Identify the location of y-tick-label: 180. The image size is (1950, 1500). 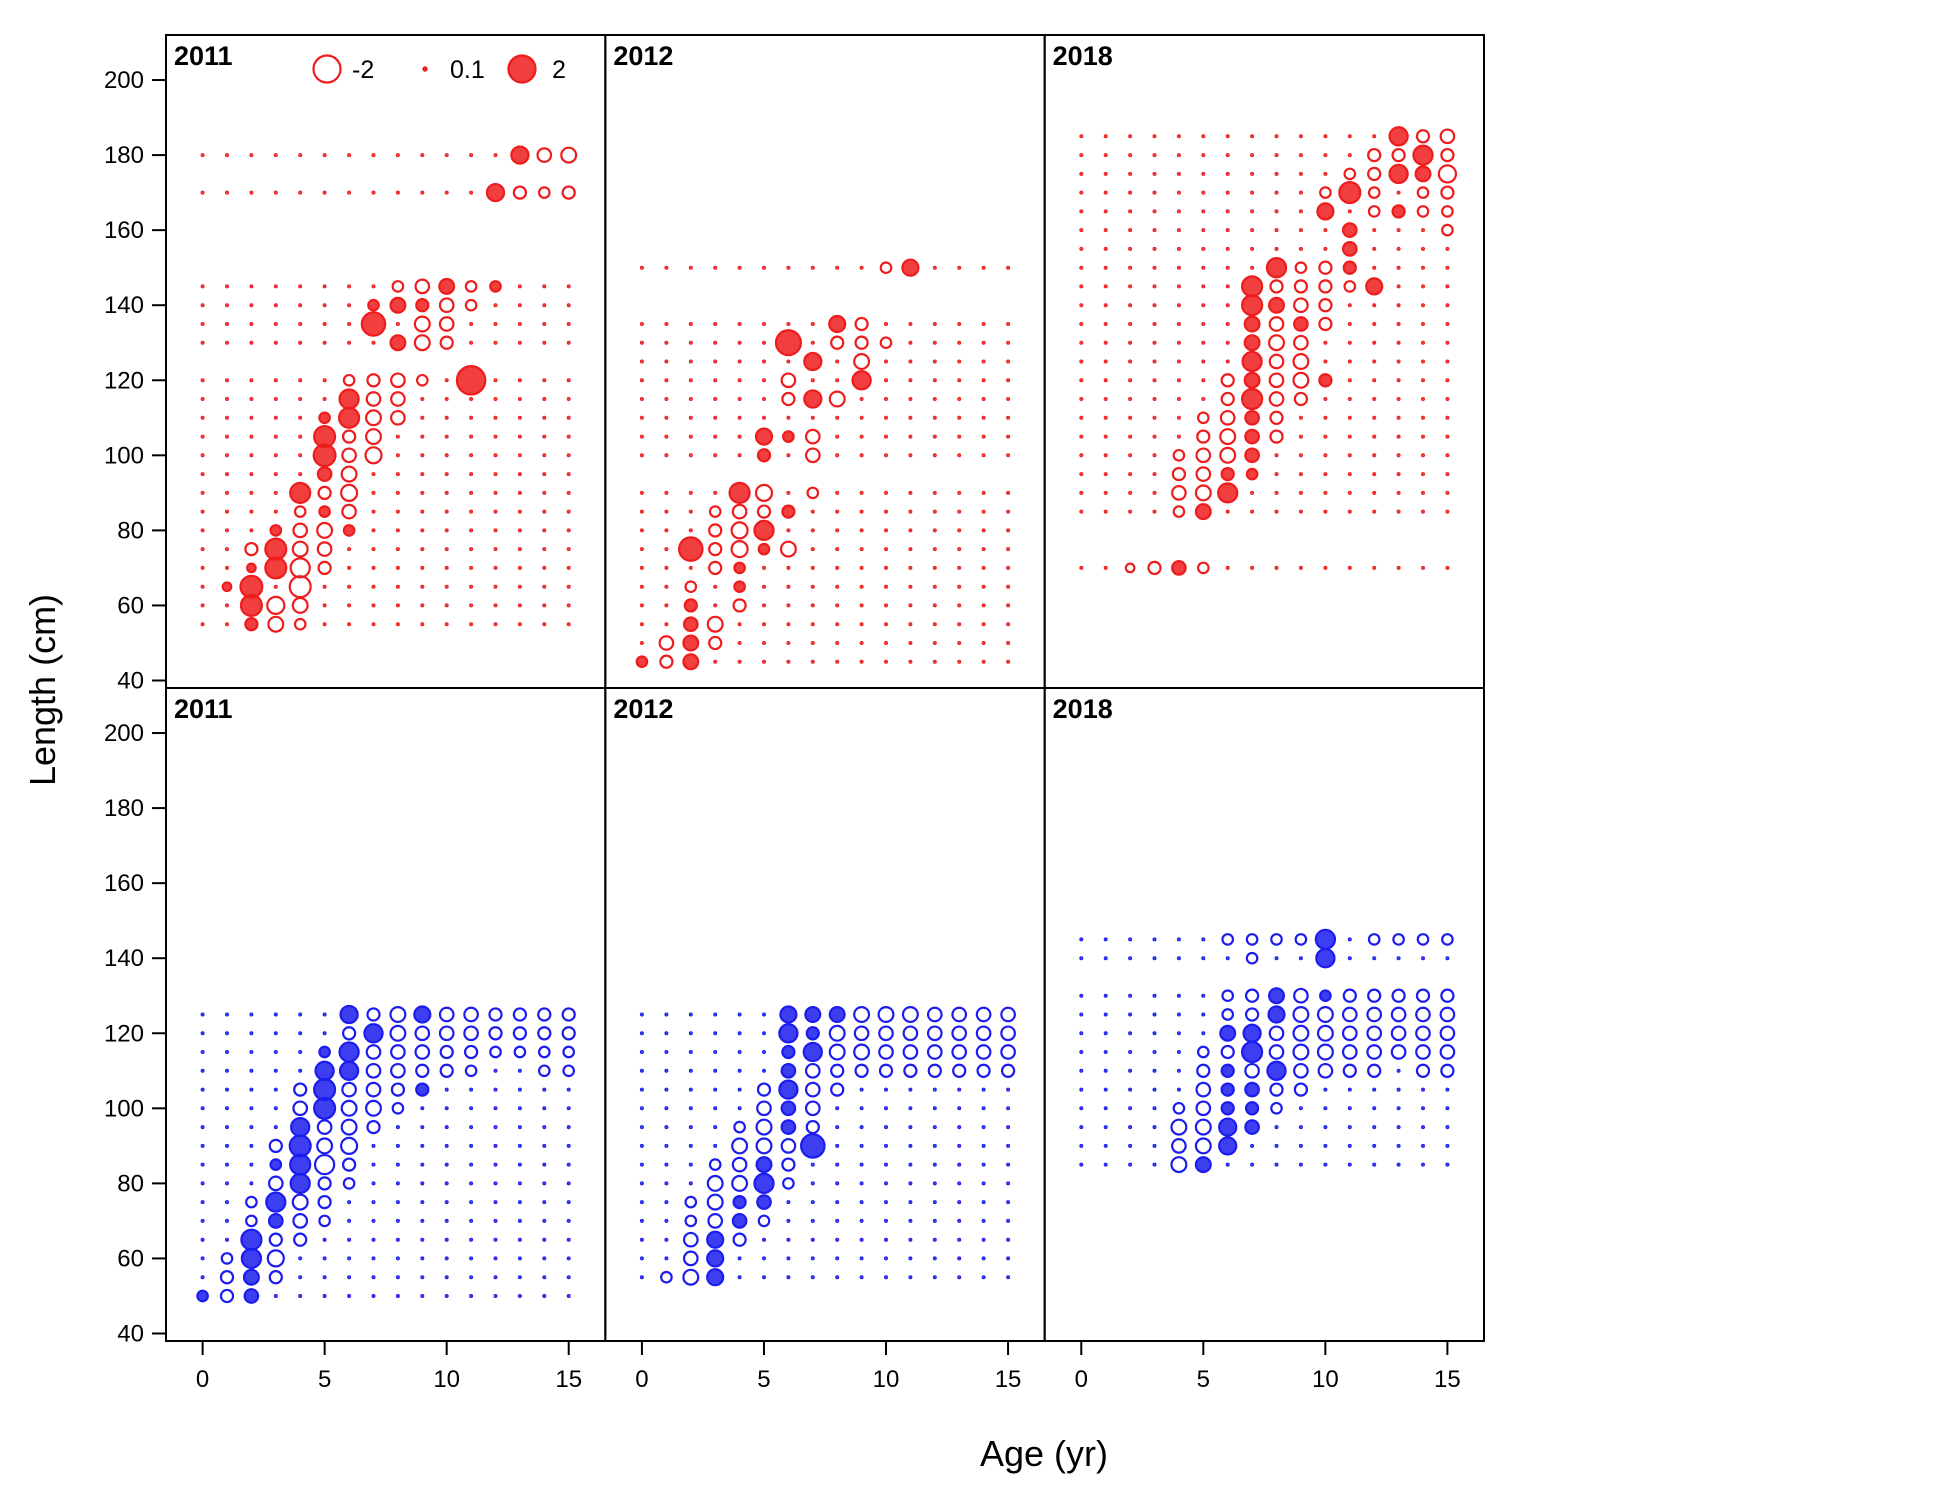
(124, 808).